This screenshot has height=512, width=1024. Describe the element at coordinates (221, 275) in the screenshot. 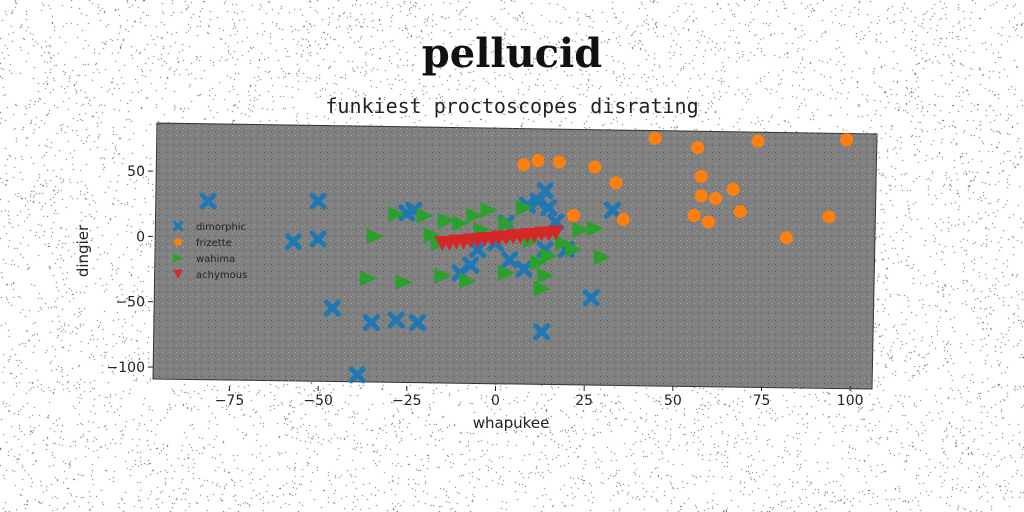

I see `legend-label: achymous` at that location.